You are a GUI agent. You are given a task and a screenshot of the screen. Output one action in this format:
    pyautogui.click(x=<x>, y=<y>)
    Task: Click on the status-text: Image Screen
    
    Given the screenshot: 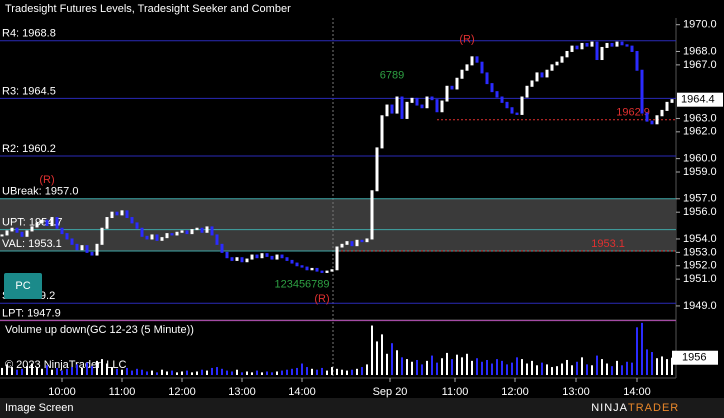 What is the action you would take?
    pyautogui.click(x=39, y=408)
    